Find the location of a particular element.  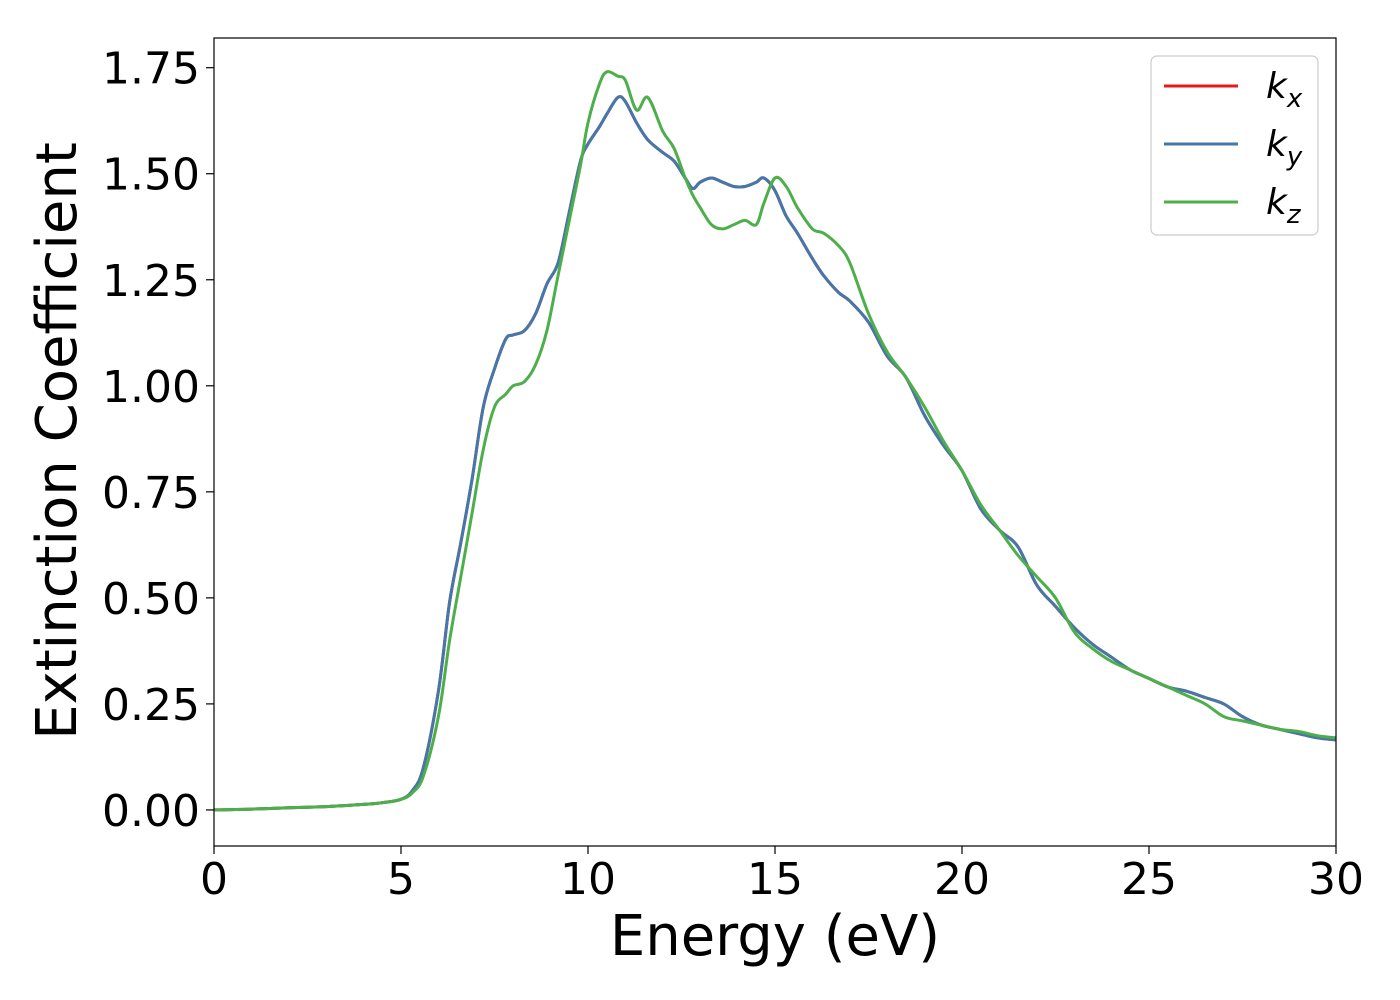

y-tick-label: 1.00 is located at coordinates (151, 387).